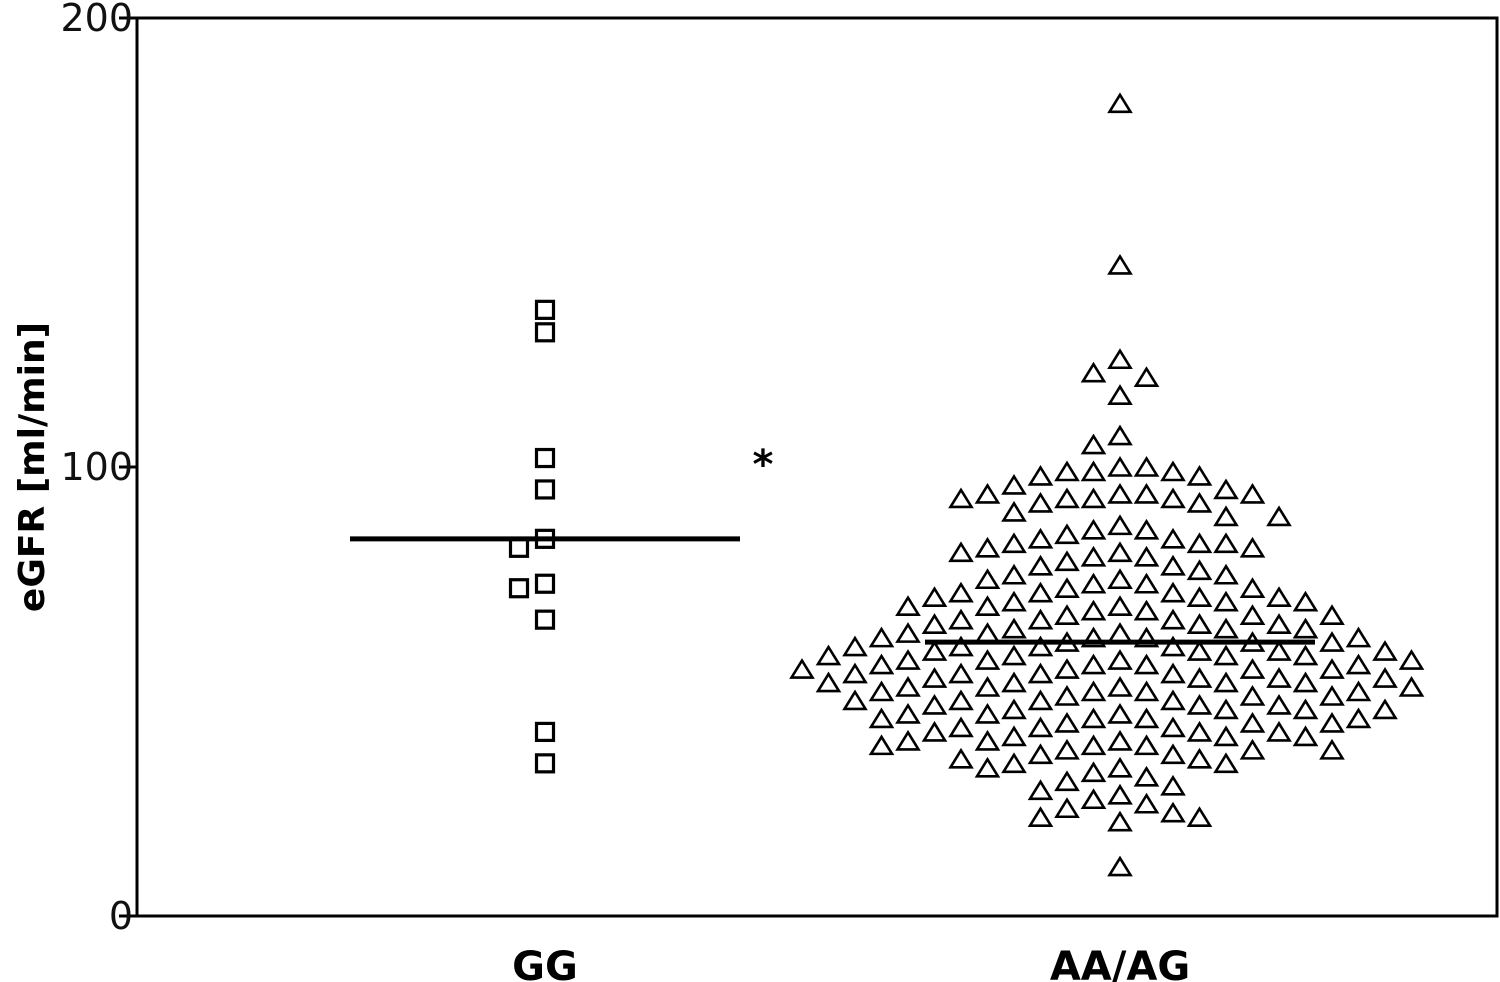 The image size is (1500, 982). What do you see at coordinates (832, 590) in the screenshot?
I see `median-lines` at bounding box center [832, 590].